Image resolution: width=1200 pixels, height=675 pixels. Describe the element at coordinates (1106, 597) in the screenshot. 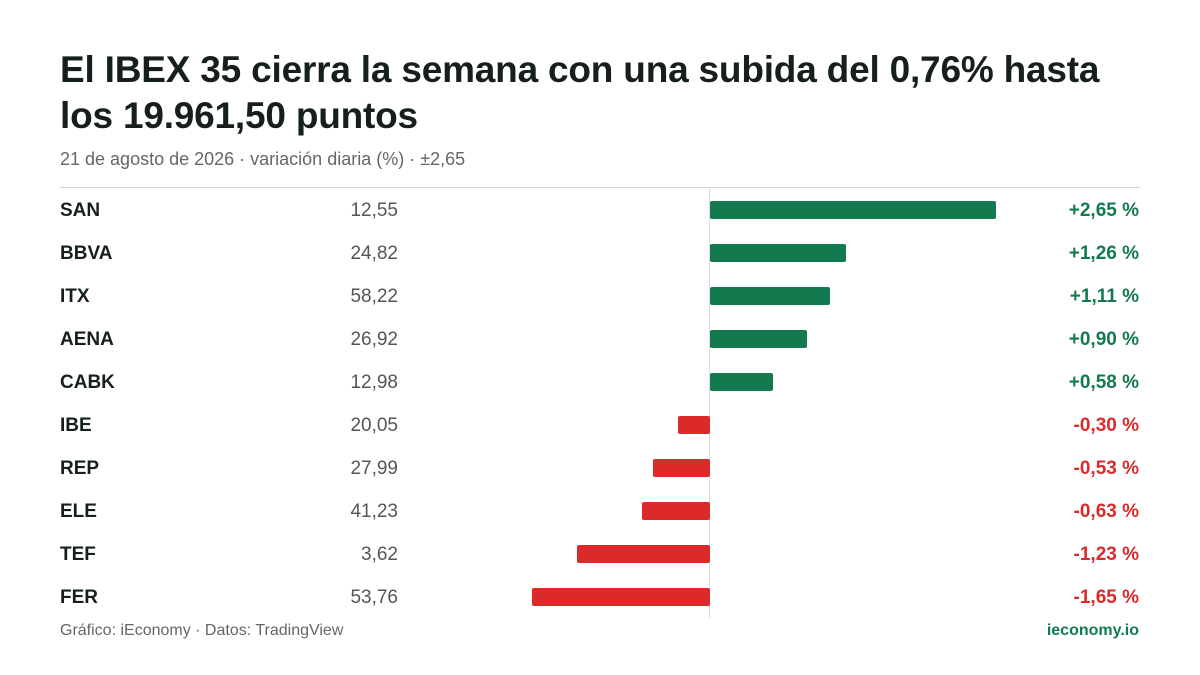

I see `change-label: -1,65 %` at that location.